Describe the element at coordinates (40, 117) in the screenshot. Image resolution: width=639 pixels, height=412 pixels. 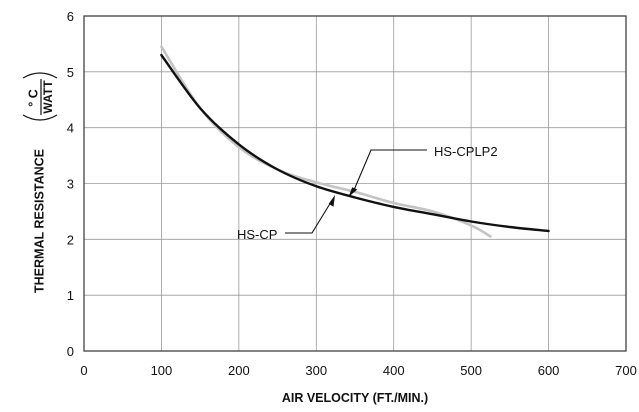
I see `y-axis-unit-left-paren` at that location.